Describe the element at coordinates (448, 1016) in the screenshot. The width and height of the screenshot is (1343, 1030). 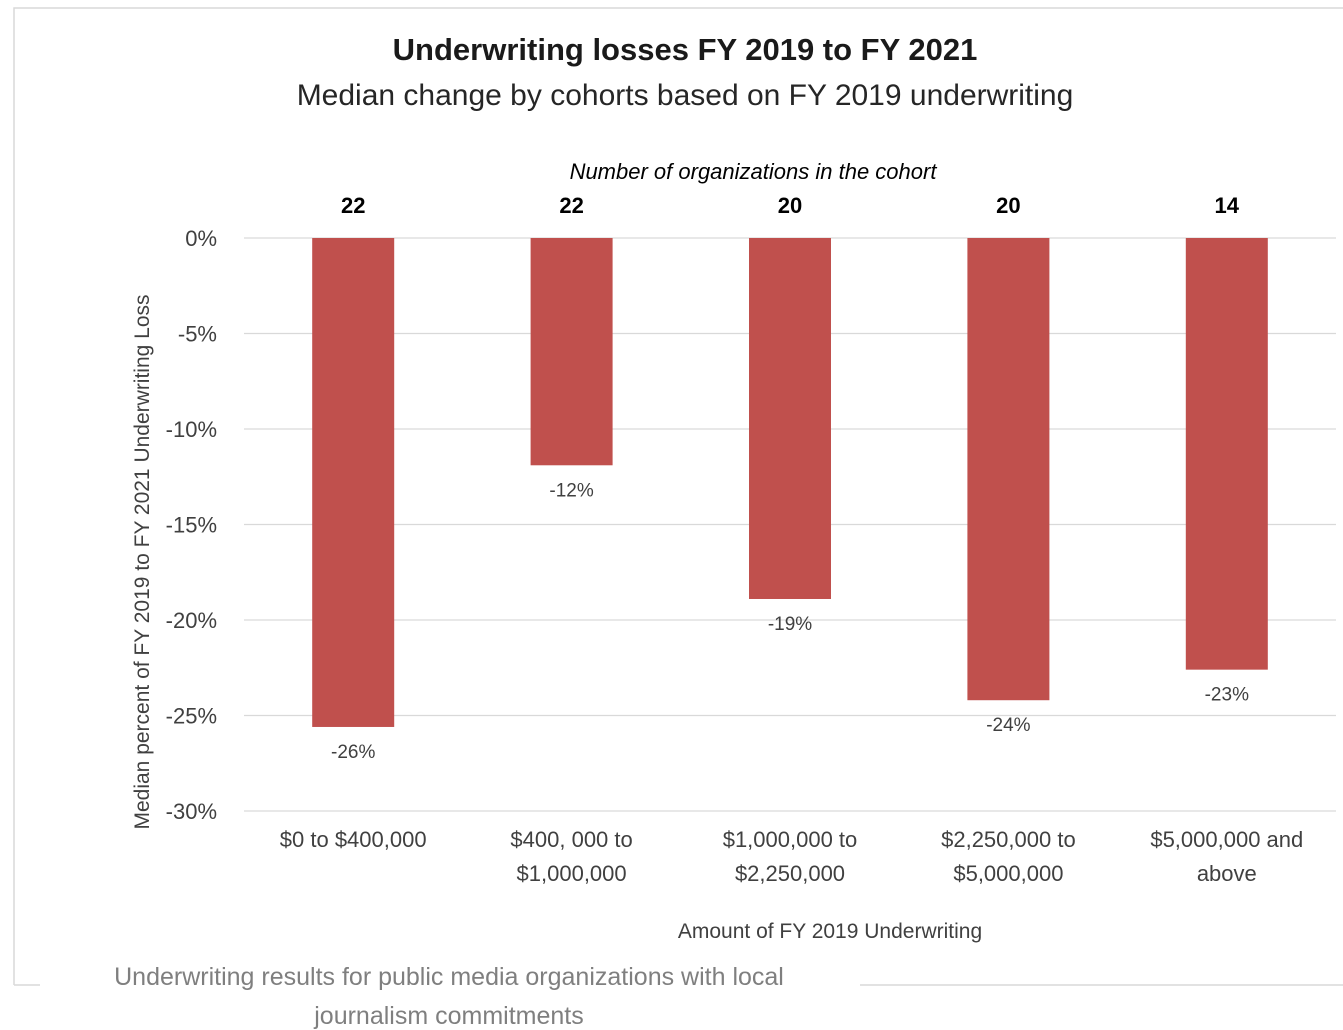
I see `caption-line-2: journalism commitments` at that location.